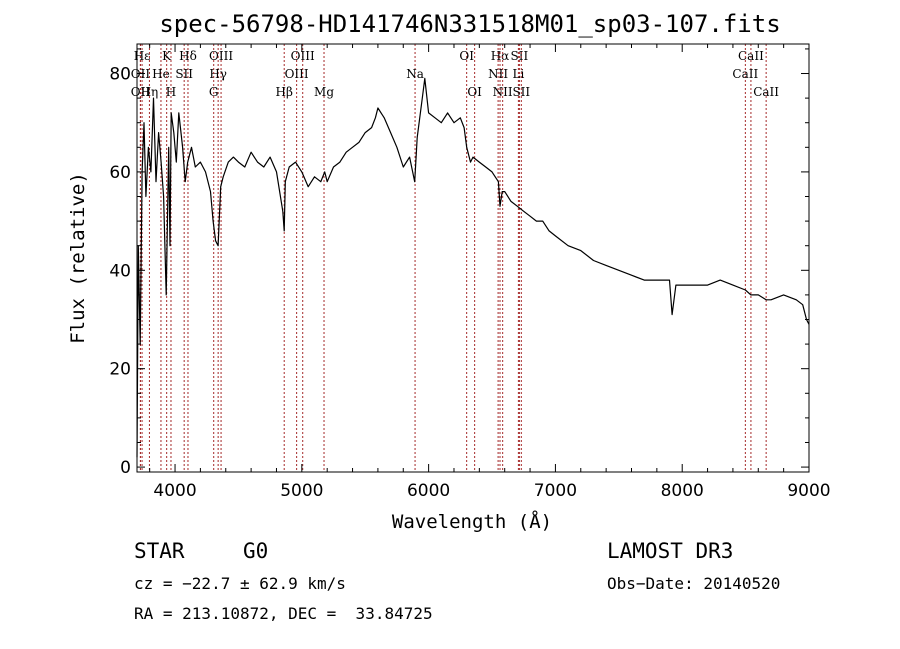 This screenshot has height=649, width=900. Describe the element at coordinates (214, 92) in the screenshot. I see `spectral-line-label: G` at that location.